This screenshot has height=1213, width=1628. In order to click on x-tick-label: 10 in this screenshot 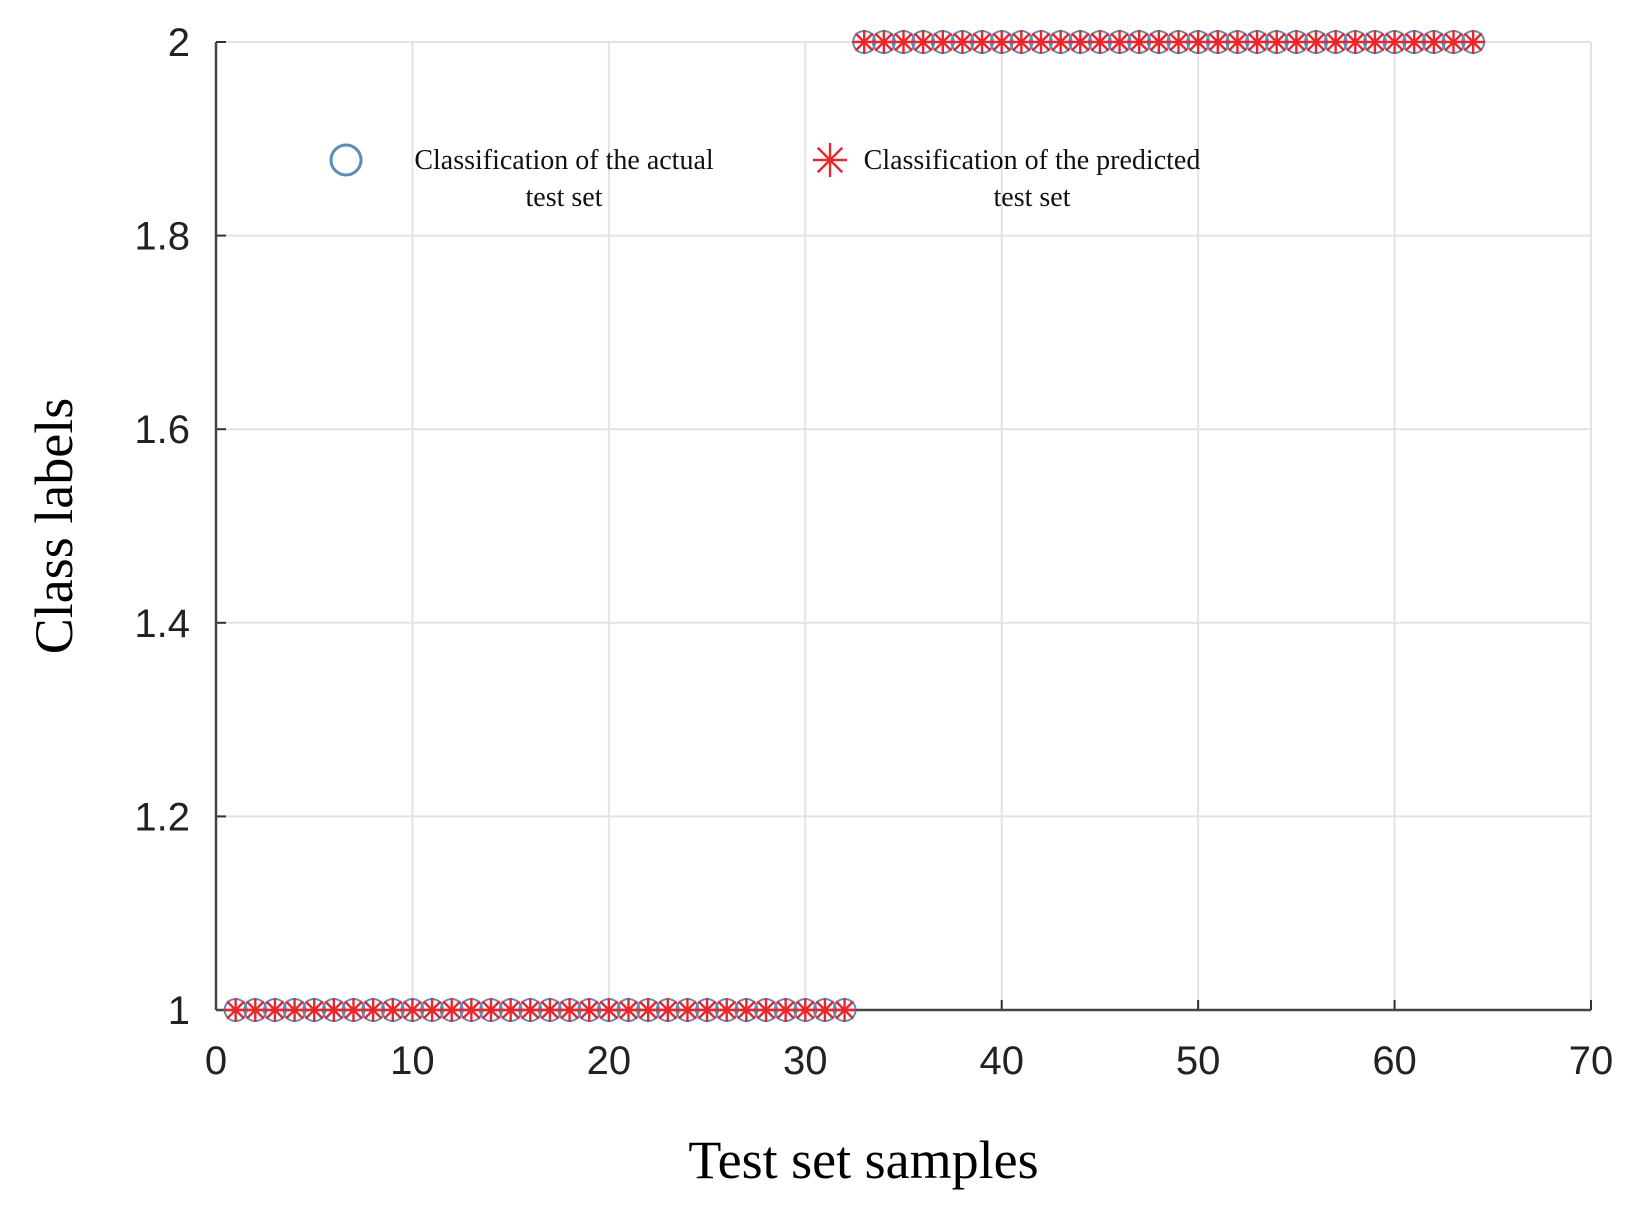, I will do `click(412, 1061)`.